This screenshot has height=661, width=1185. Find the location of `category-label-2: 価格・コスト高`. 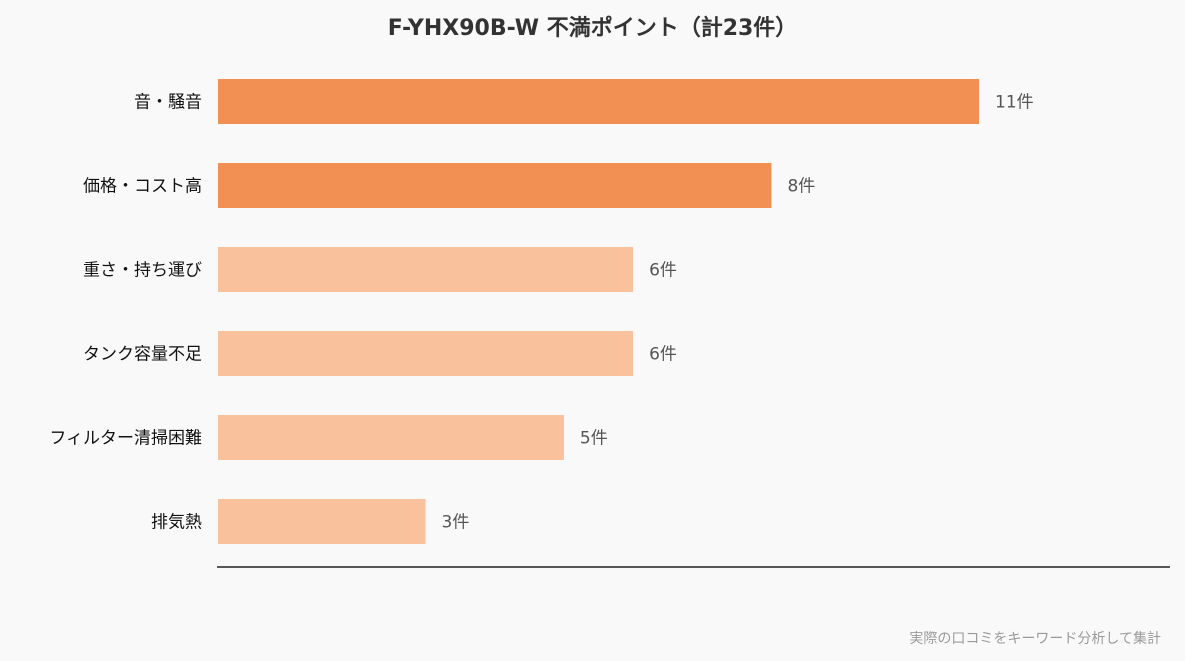

category-label-2: 価格・コスト高 is located at coordinates (142, 187).